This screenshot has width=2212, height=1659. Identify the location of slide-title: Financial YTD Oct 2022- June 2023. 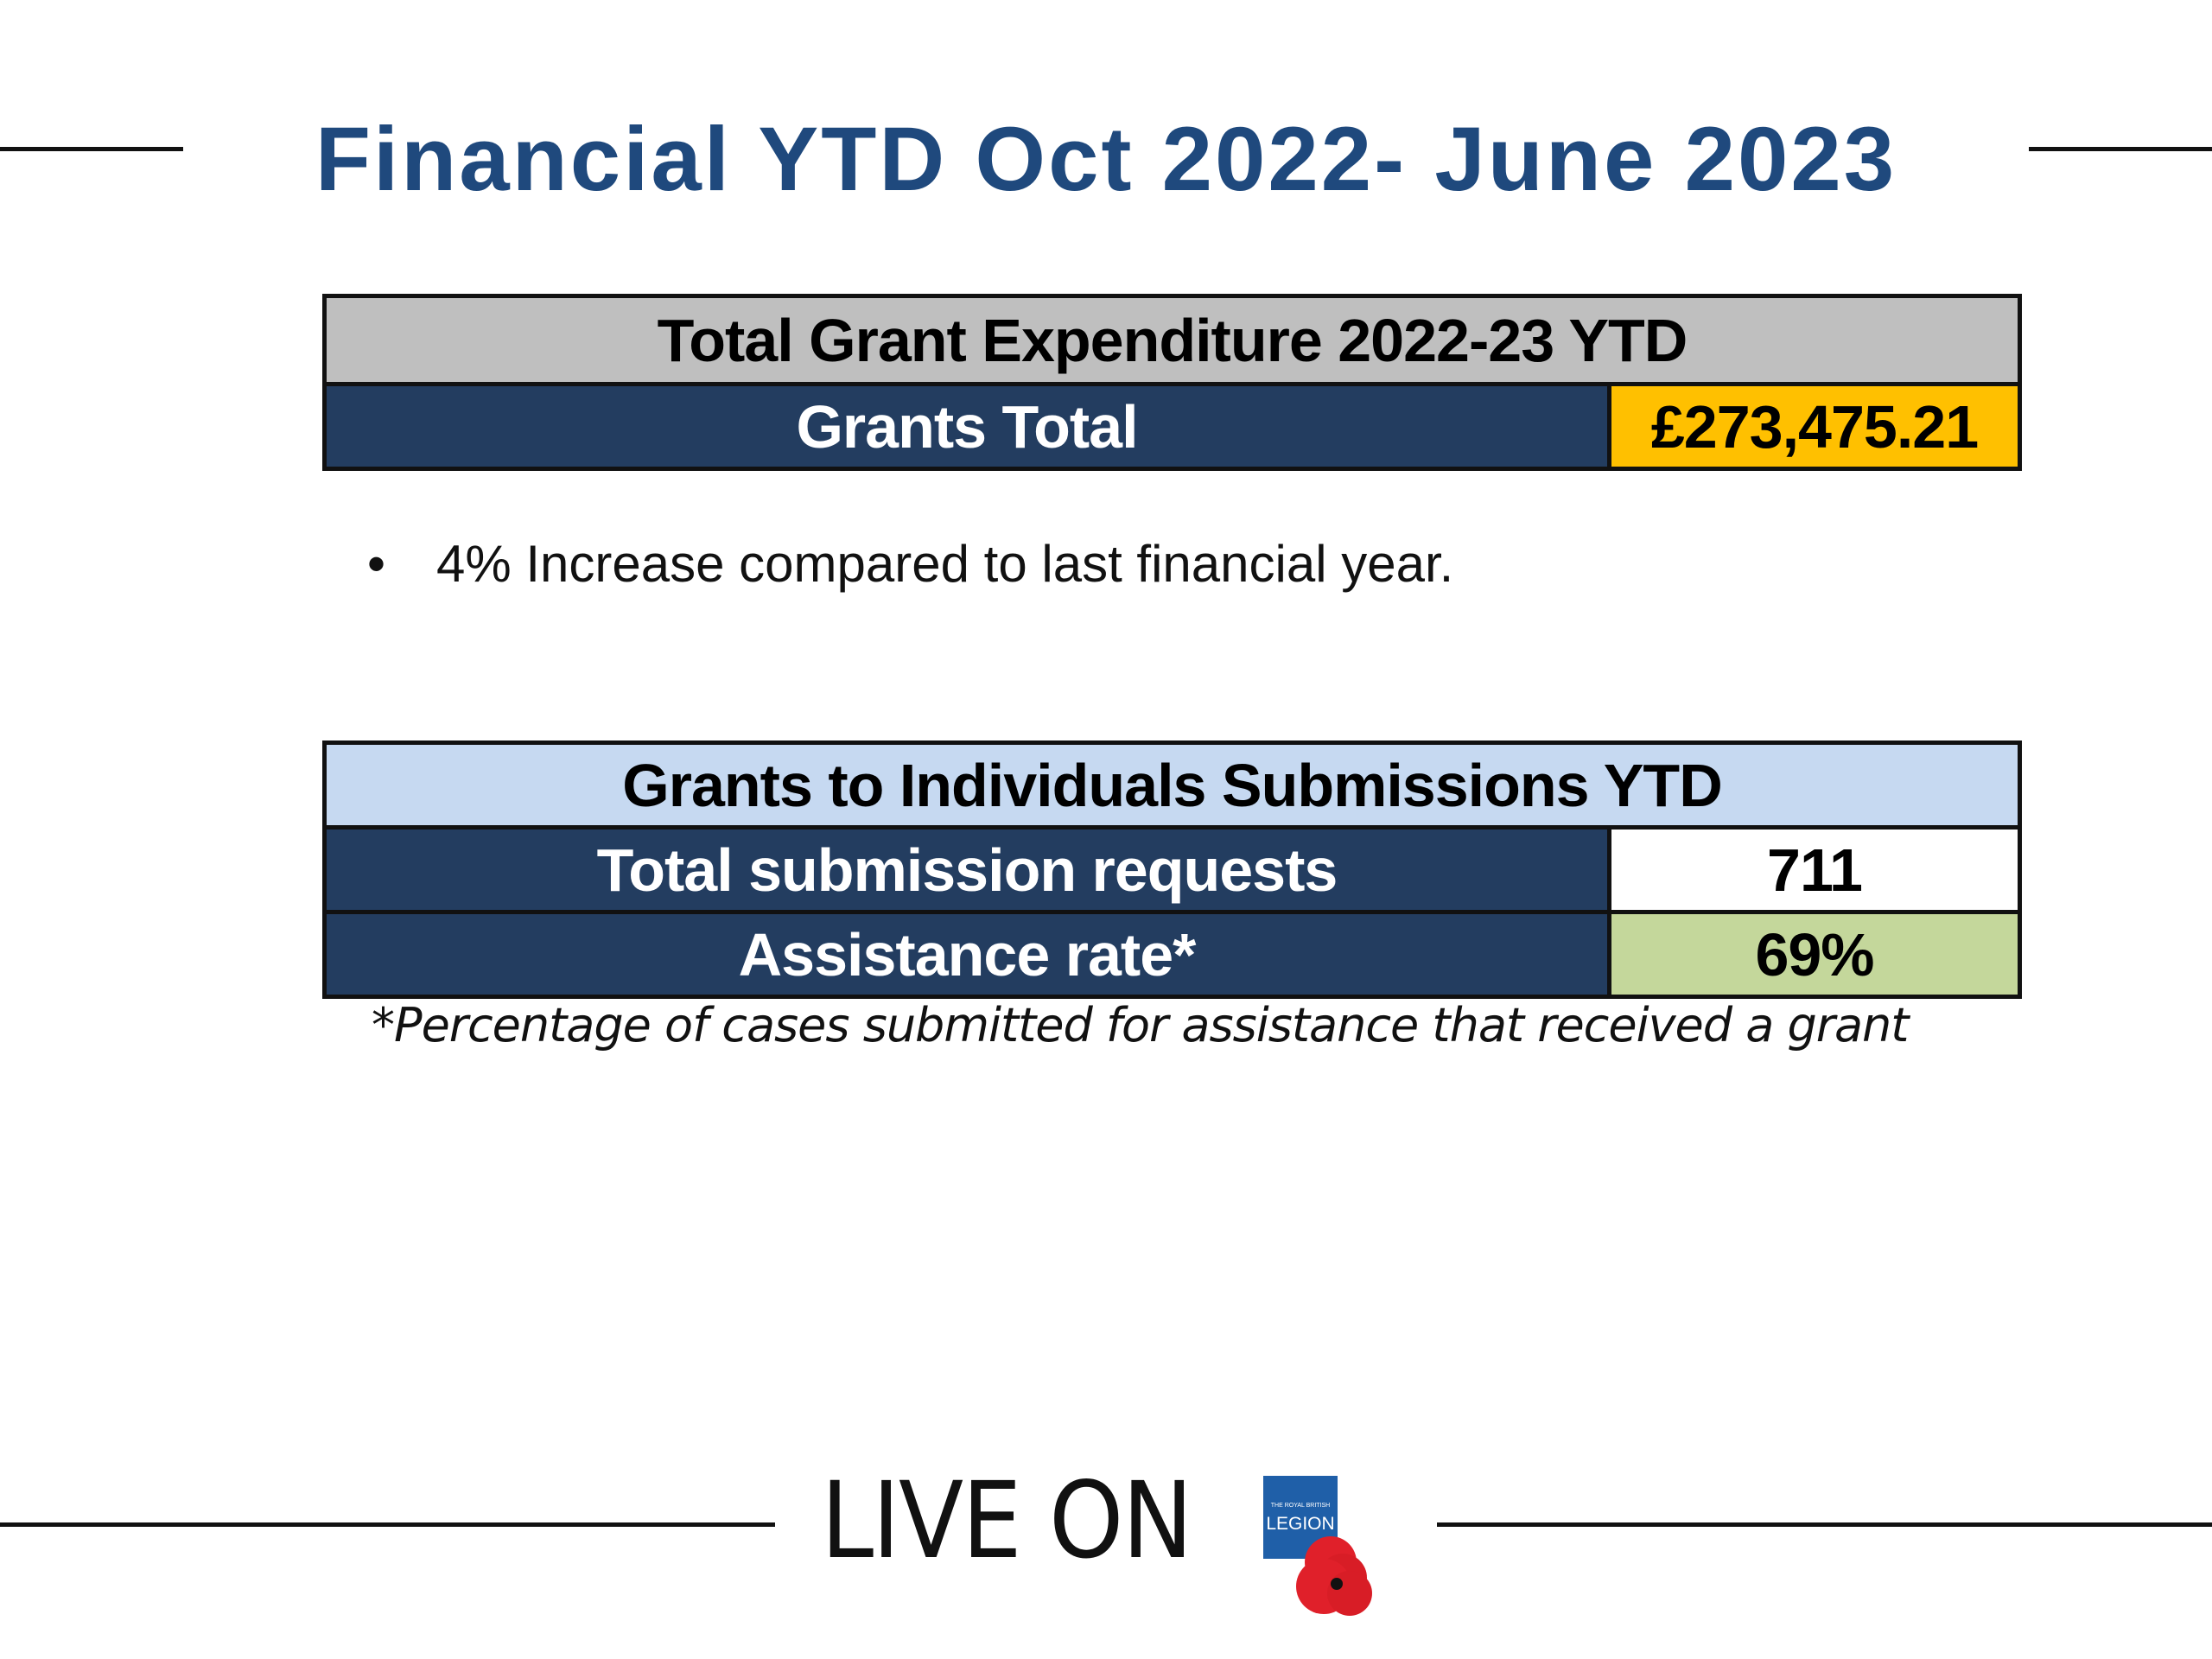
(1106, 159).